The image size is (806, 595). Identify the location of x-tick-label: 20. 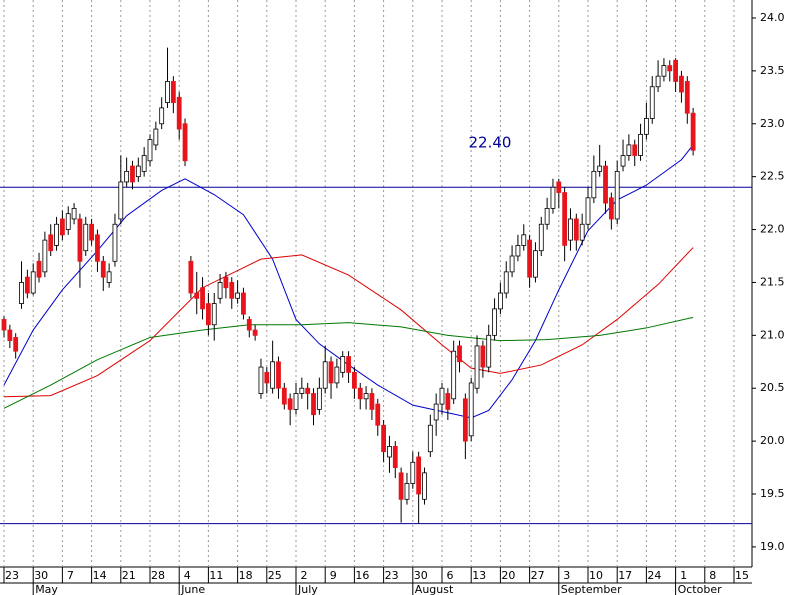
(508, 575).